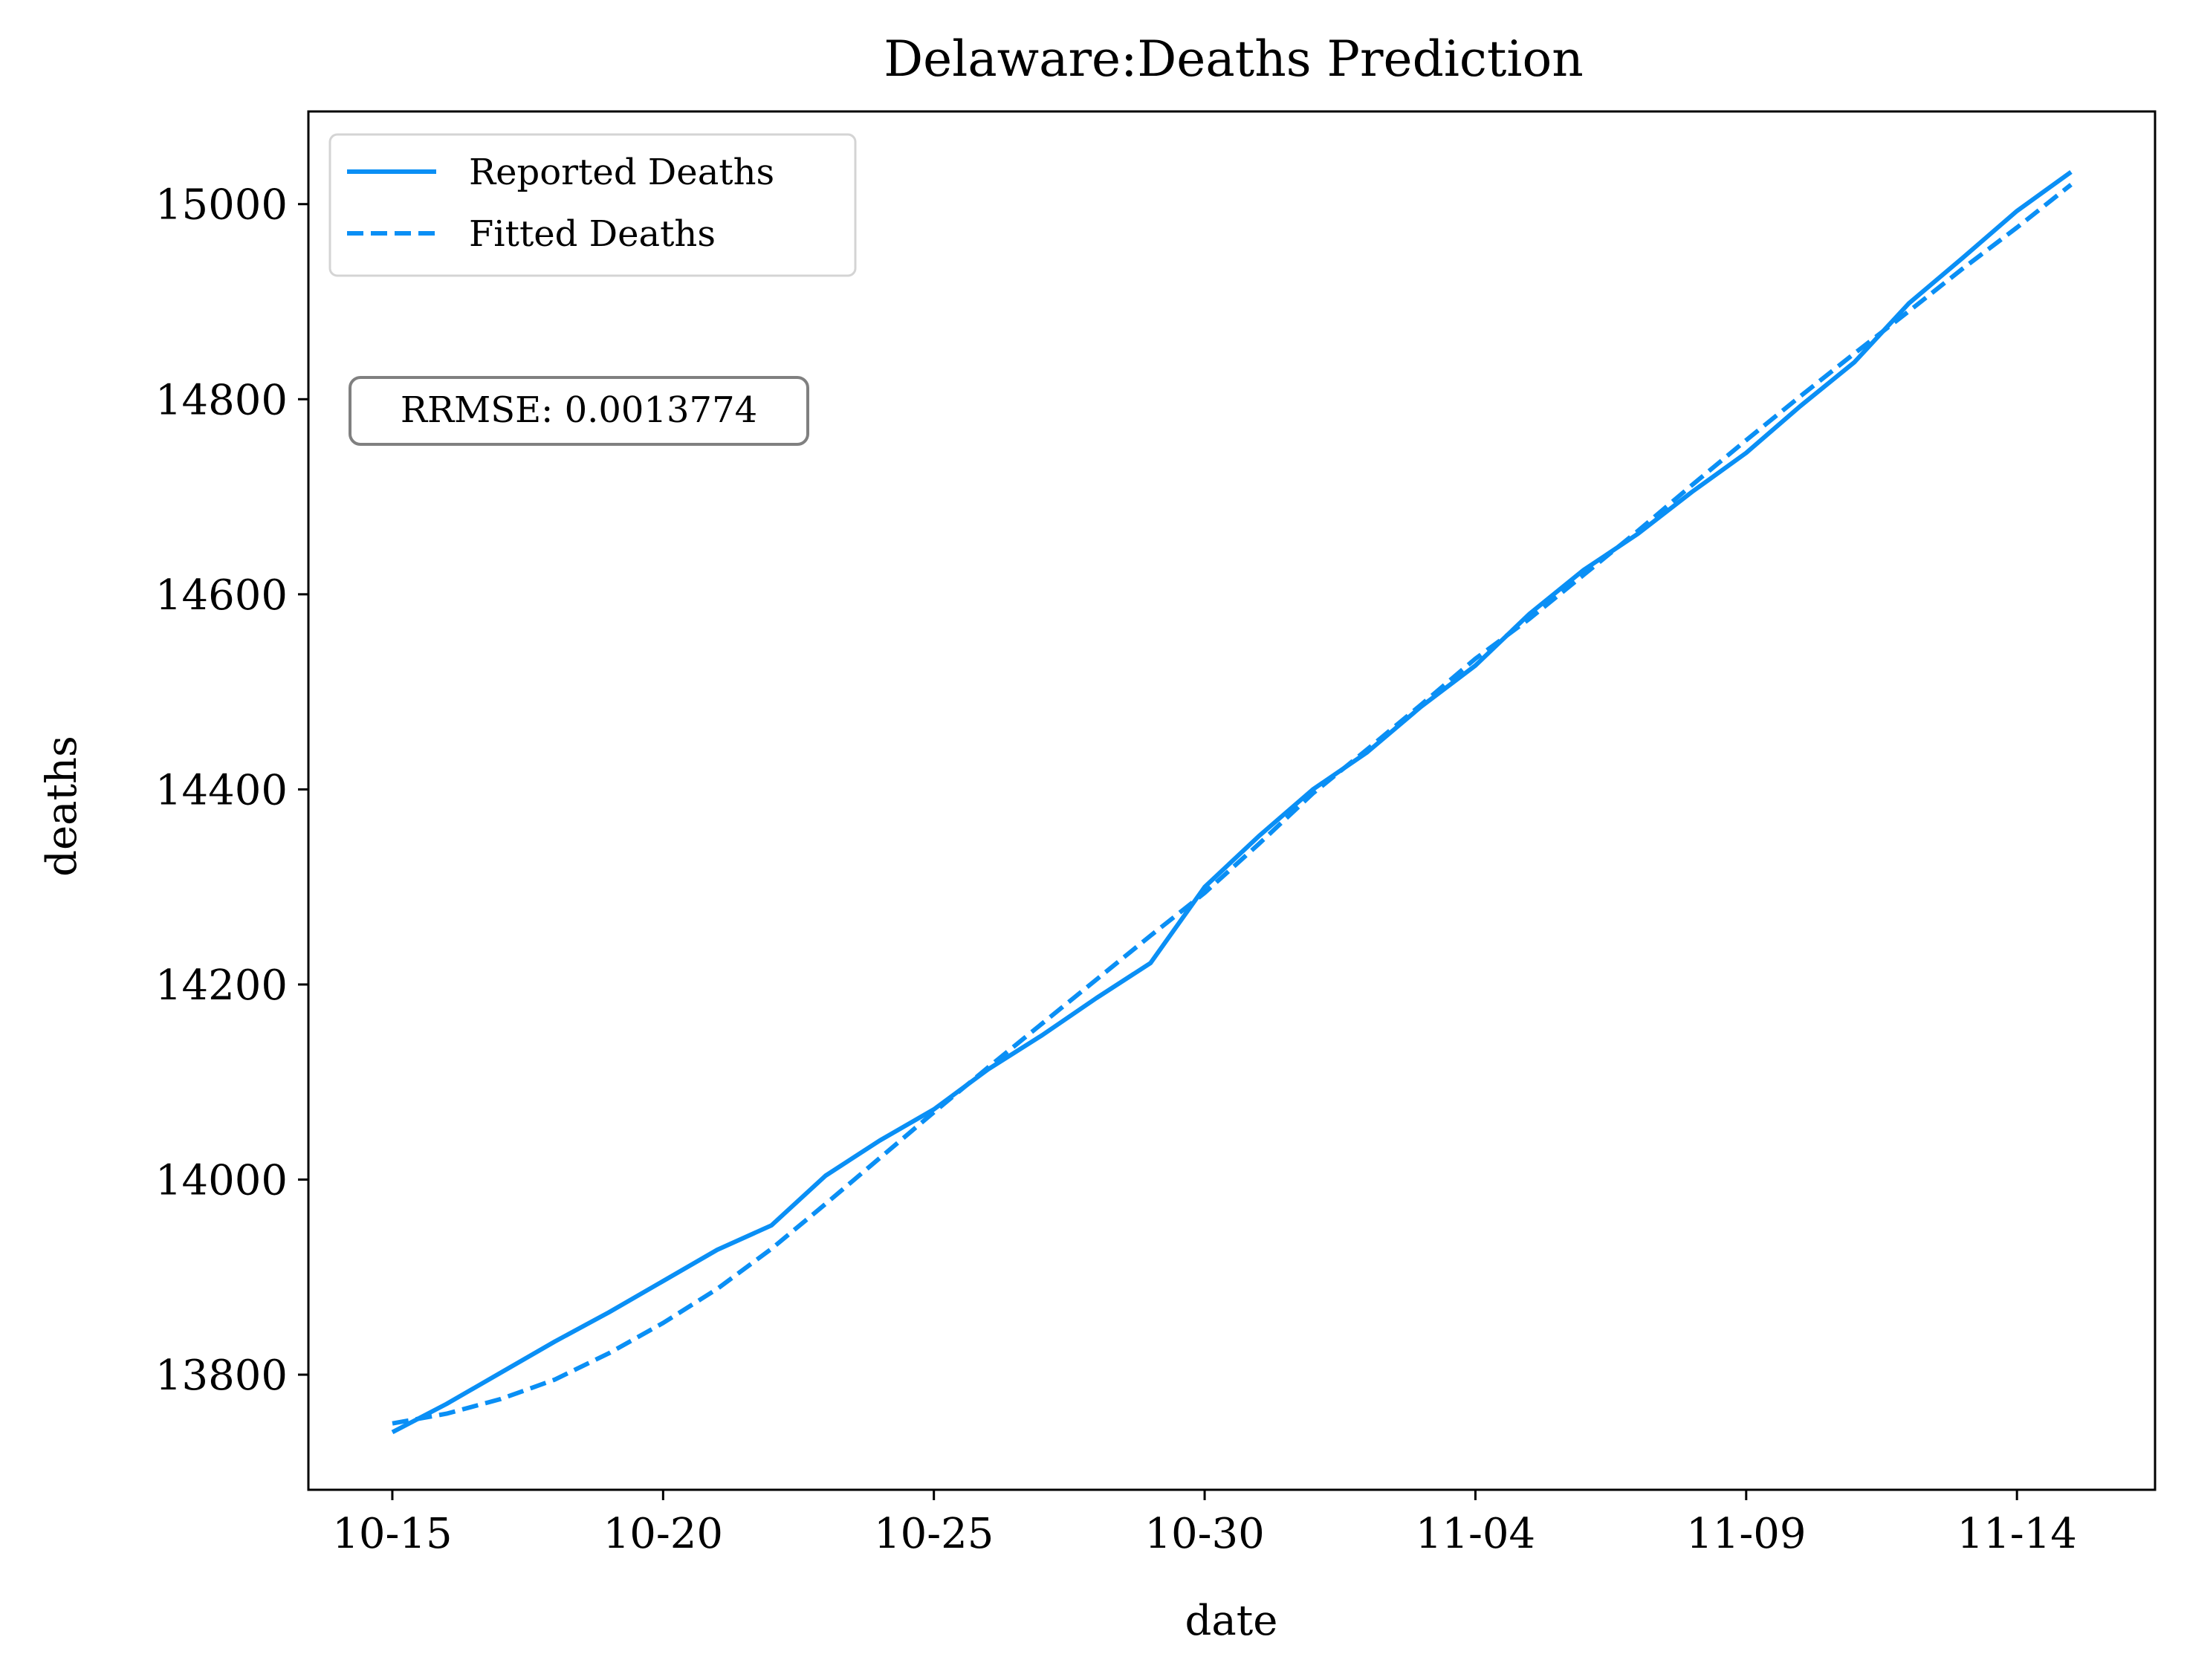 This screenshot has height=1680, width=2187. I want to click on legend-box, so click(592, 205).